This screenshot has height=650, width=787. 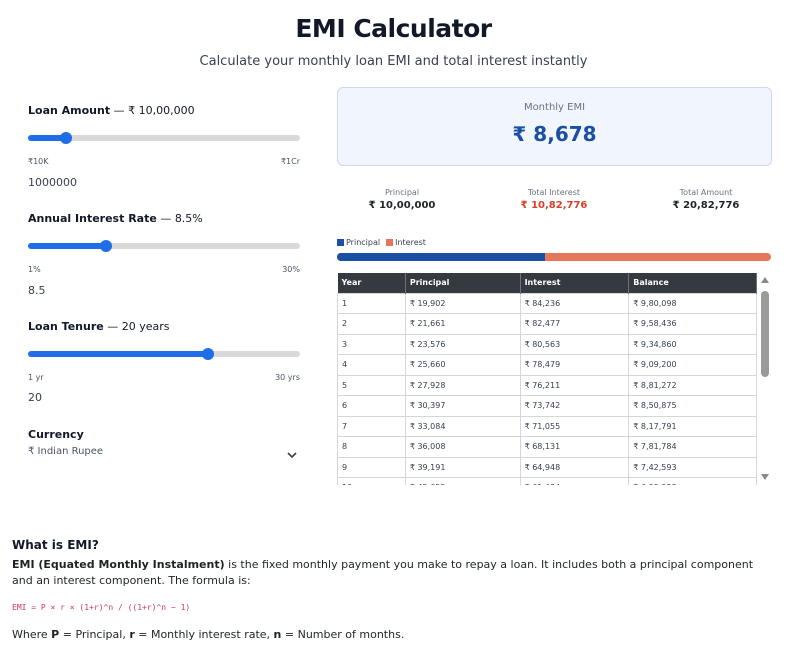 I want to click on total-amount-summary: Total Amount ₹ 20,82,776, so click(x=706, y=199).